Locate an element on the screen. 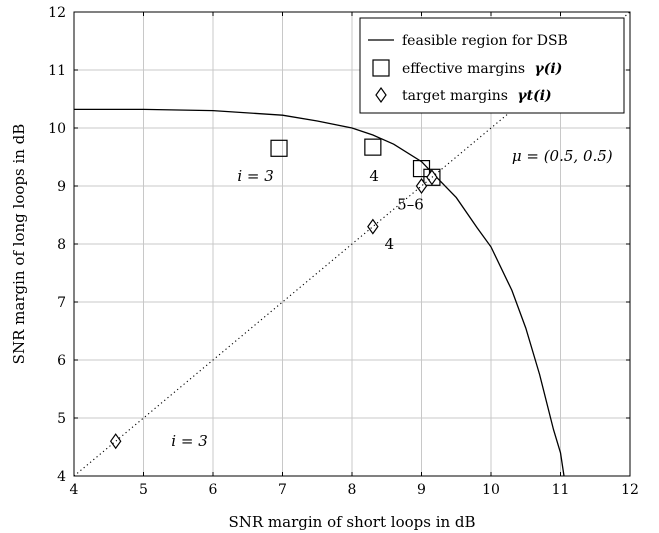 Image resolution: width=659 pixels, height=533 pixels. y-tick-label: 11 is located at coordinates (57, 71).